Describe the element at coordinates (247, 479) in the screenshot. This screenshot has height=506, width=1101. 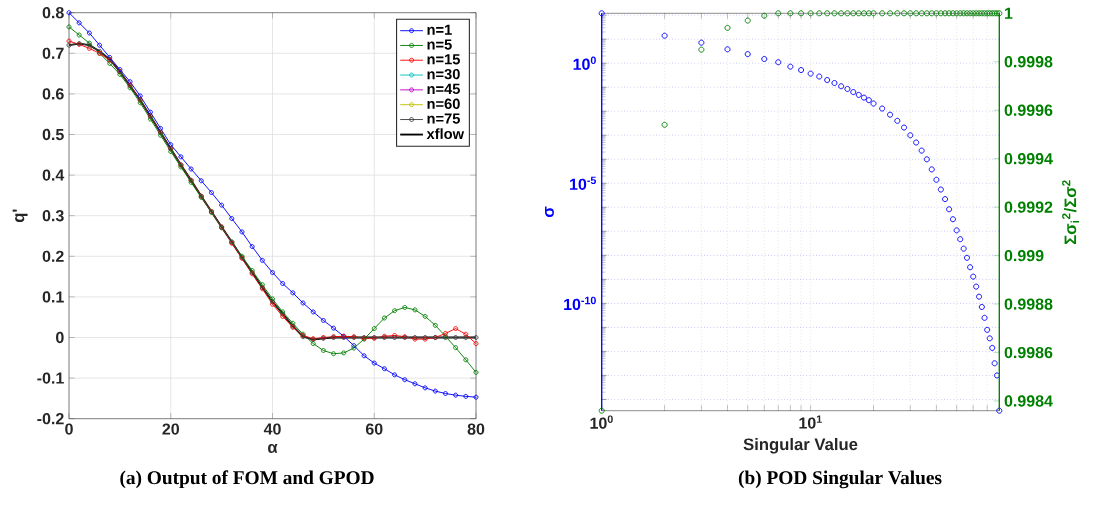
I see `text: (a) Output of FOM and GPOD` at that location.